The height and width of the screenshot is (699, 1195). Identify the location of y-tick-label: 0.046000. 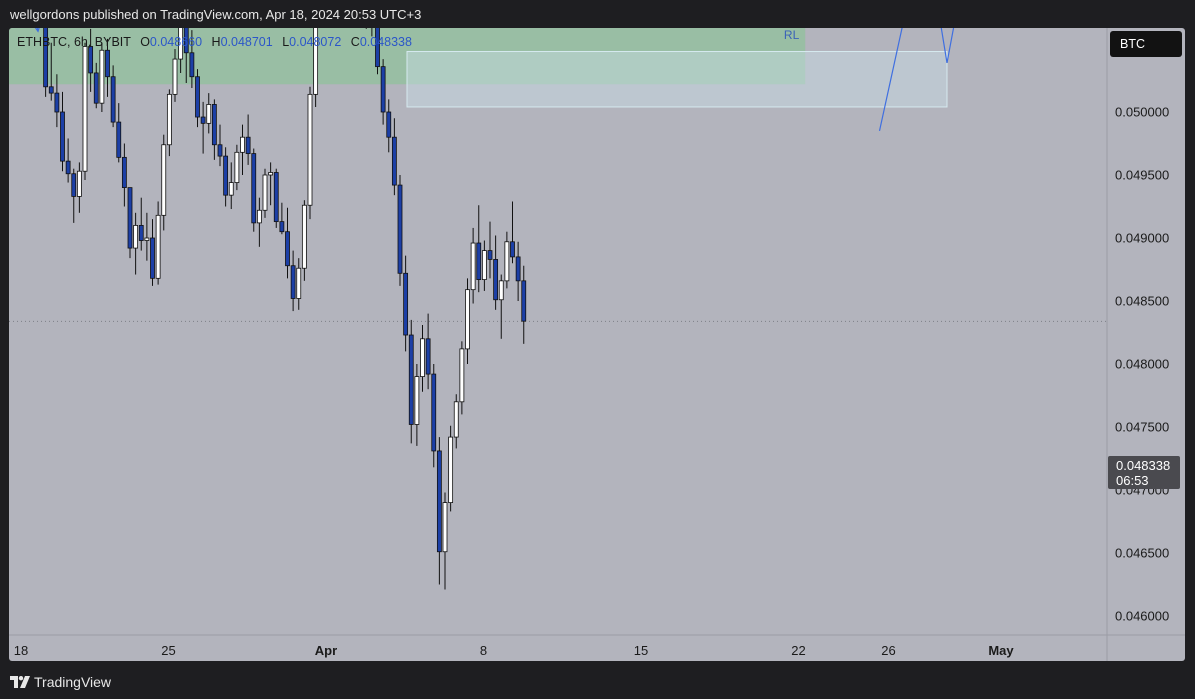
(1142, 616).